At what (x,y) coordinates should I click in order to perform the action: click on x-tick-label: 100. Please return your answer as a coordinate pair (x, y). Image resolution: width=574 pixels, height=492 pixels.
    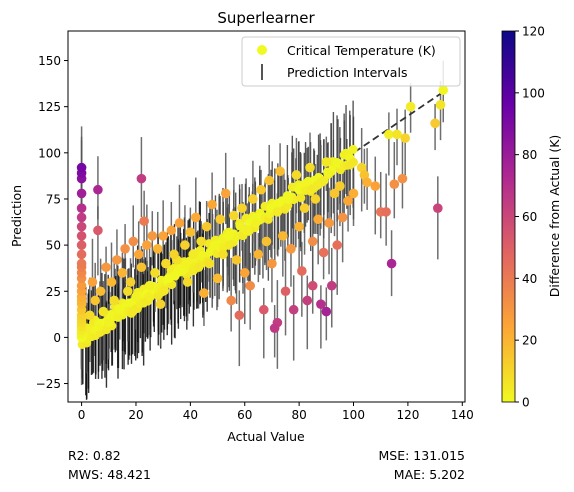
    Looking at the image, I should click on (353, 415).